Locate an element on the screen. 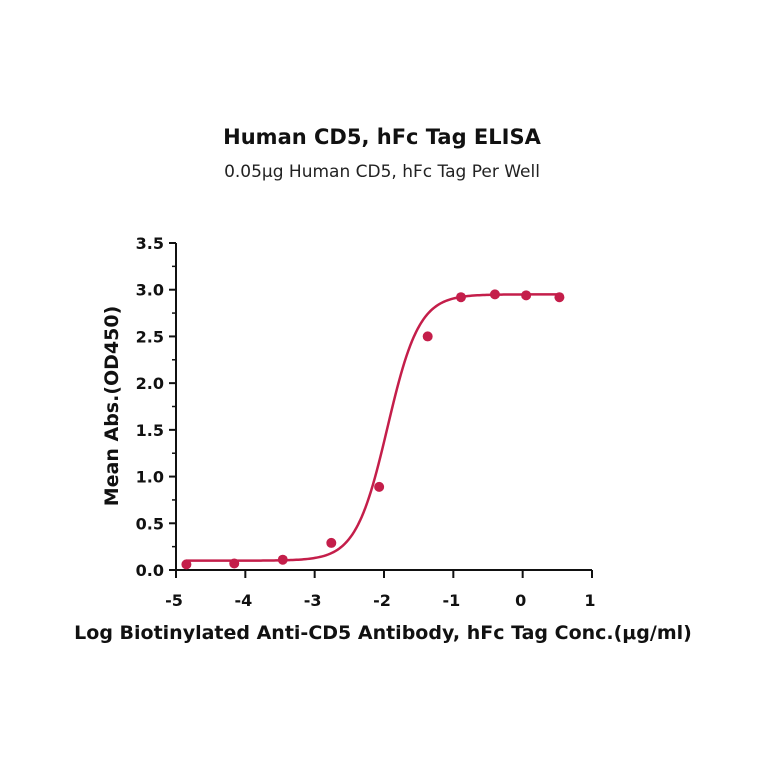 This screenshot has width=764, height=764. y-tick-label: 2.0 is located at coordinates (150, 383).